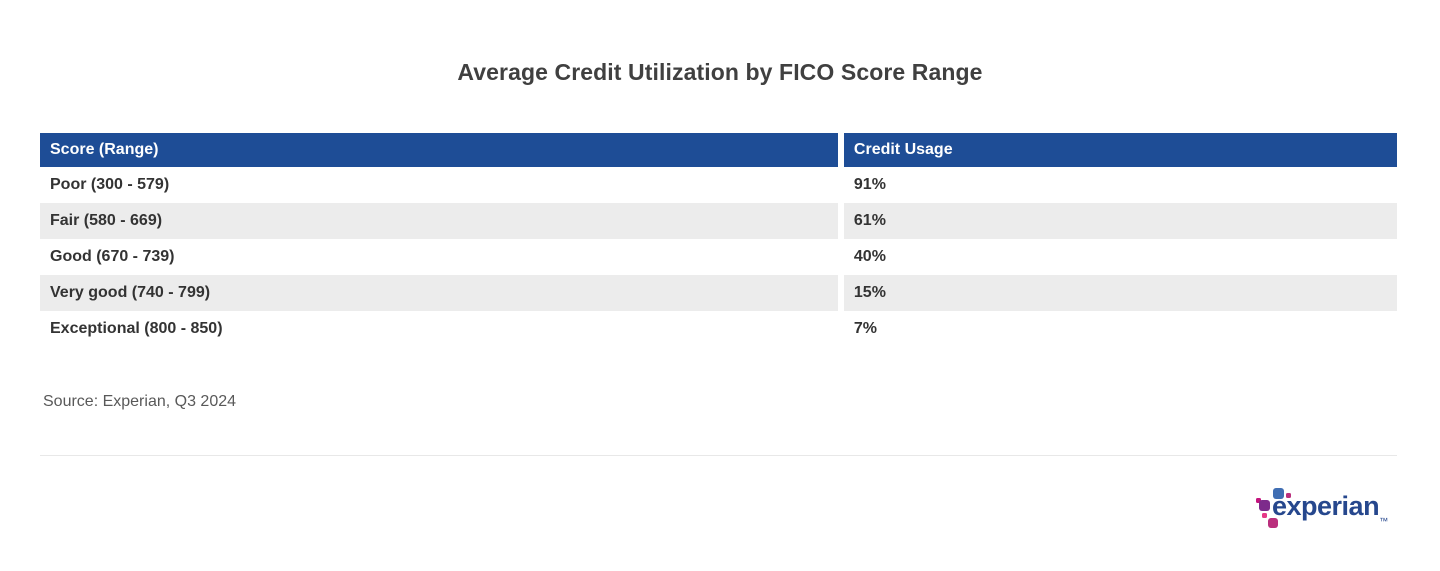 This screenshot has width=1440, height=571. Describe the element at coordinates (1117, 329) in the screenshot. I see `credit-usage-cell: 7%` at that location.